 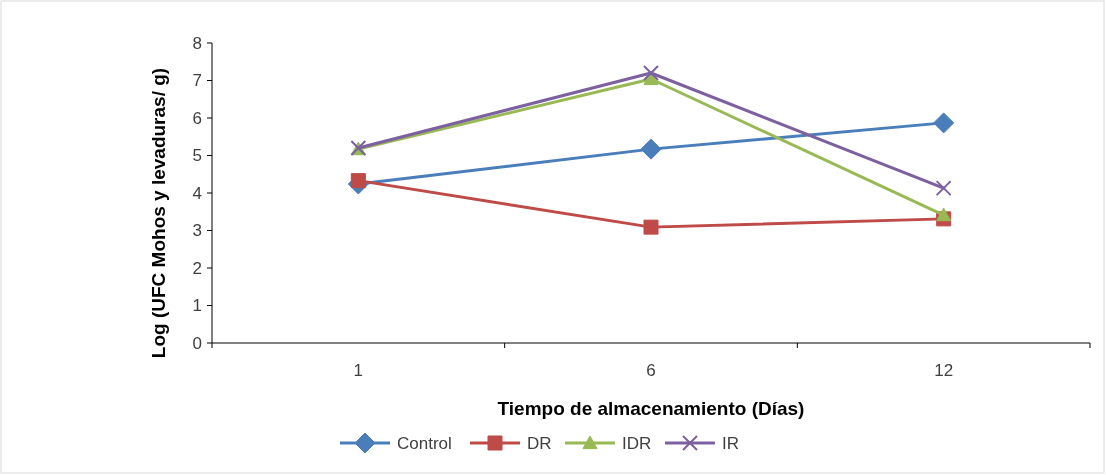 I want to click on legend-label: IDR, so click(x=637, y=443).